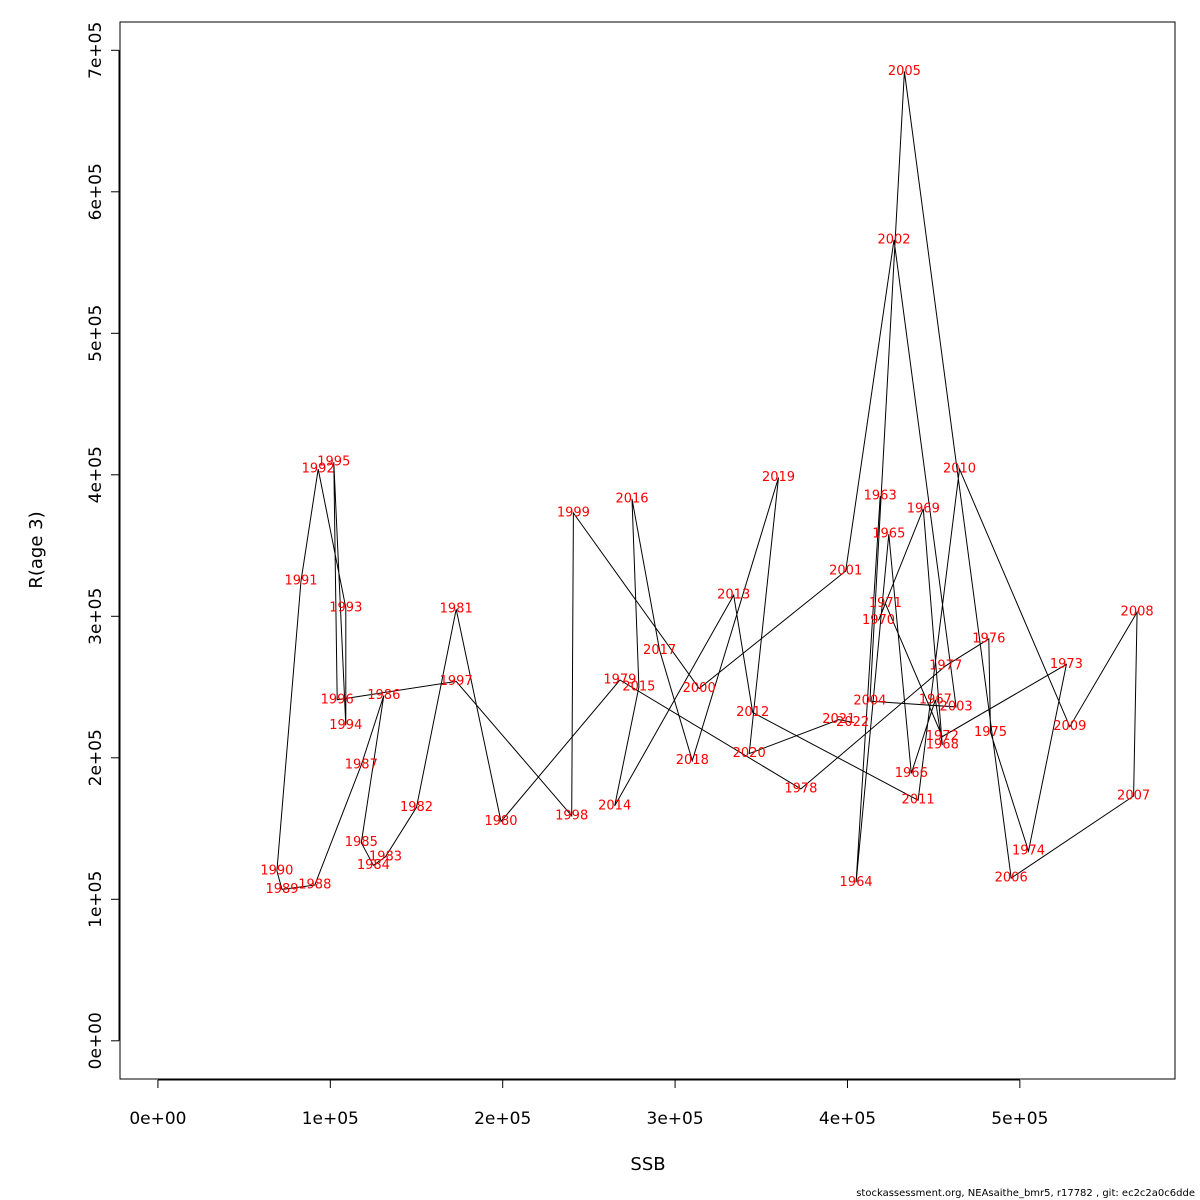 The width and height of the screenshot is (1200, 1200). Describe the element at coordinates (96, 333) in the screenshot. I see `y-tick-label: 5e+05` at that location.